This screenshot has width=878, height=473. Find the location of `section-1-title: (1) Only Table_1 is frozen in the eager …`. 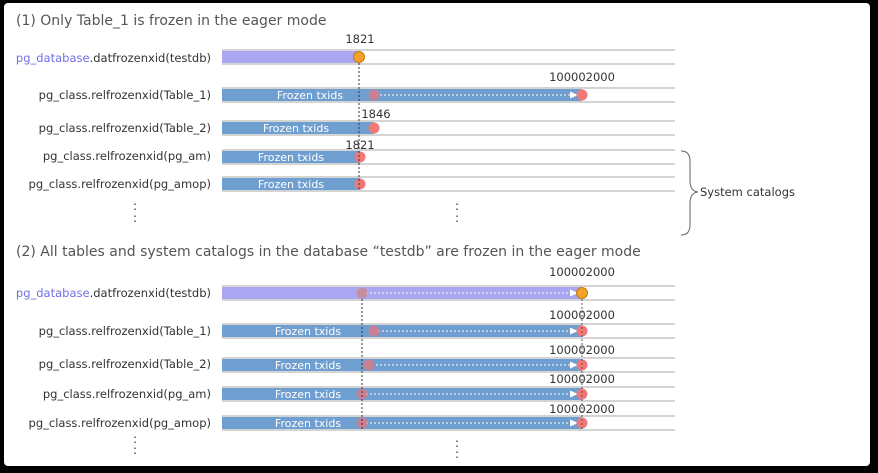

section-1-title: (1) Only Table_1 is frozen in the eager … is located at coordinates (171, 21).